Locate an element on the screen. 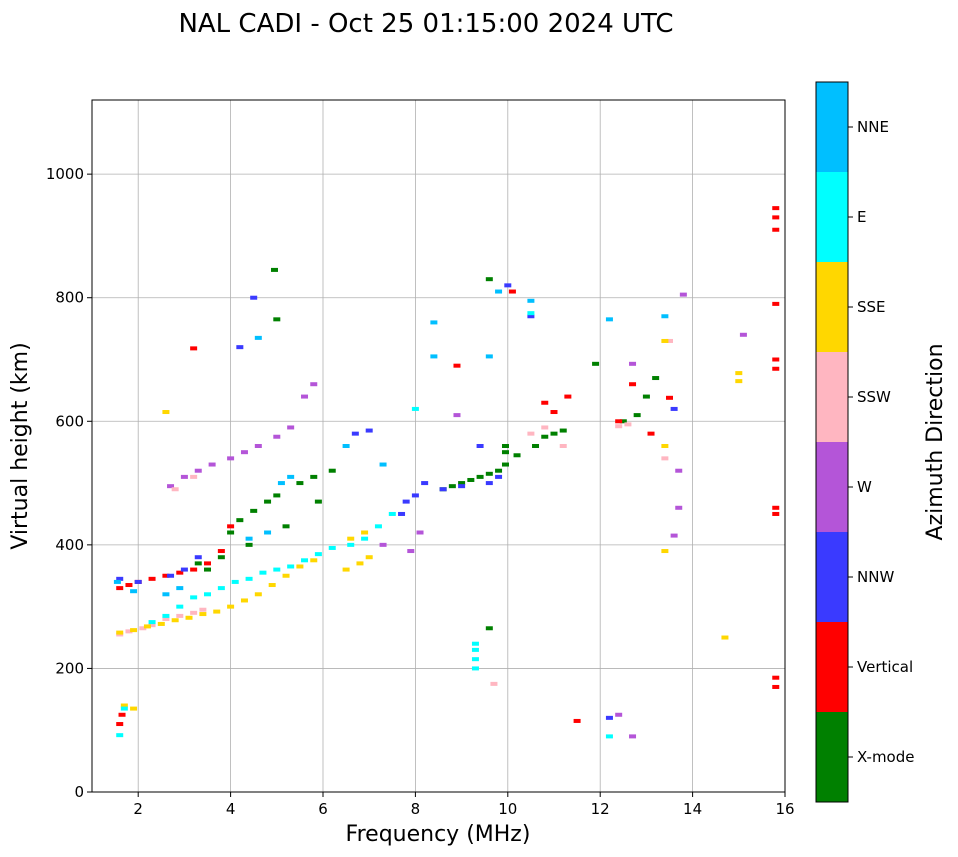 The height and width of the screenshot is (857, 958). y-tick-label: 400 is located at coordinates (69, 545).